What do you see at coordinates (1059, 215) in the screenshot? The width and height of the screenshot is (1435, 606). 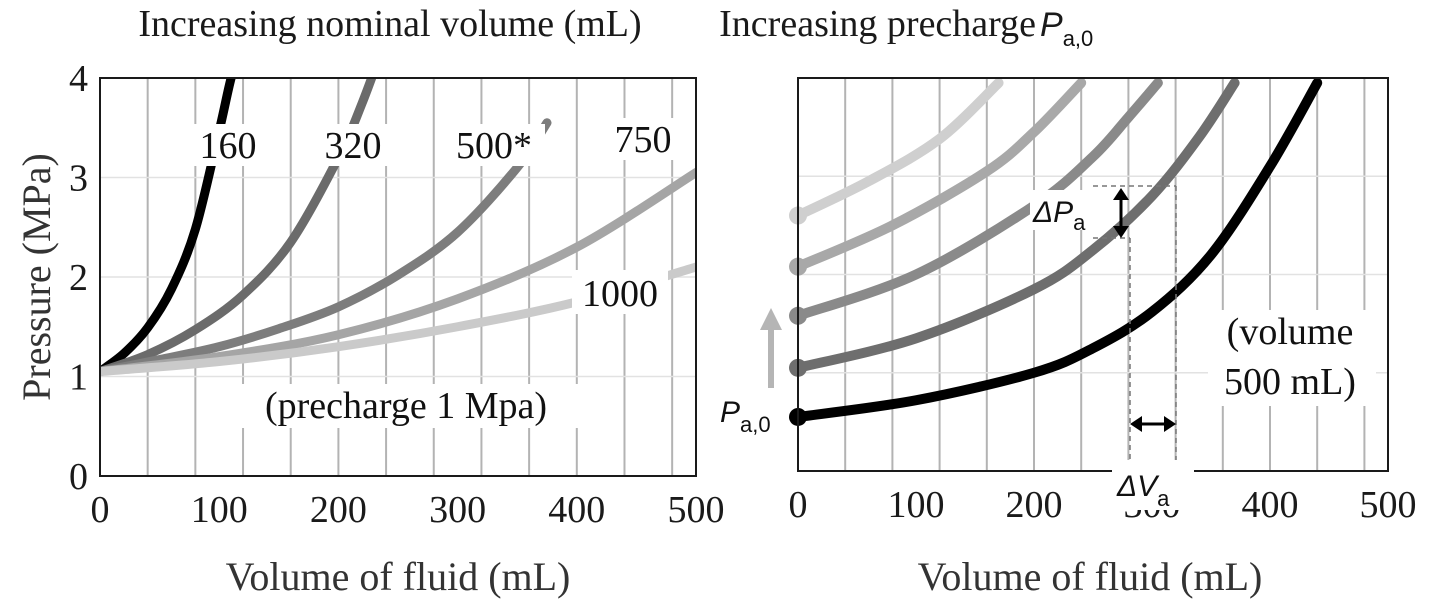 I see `delta-p-label: ΔPa` at bounding box center [1059, 215].